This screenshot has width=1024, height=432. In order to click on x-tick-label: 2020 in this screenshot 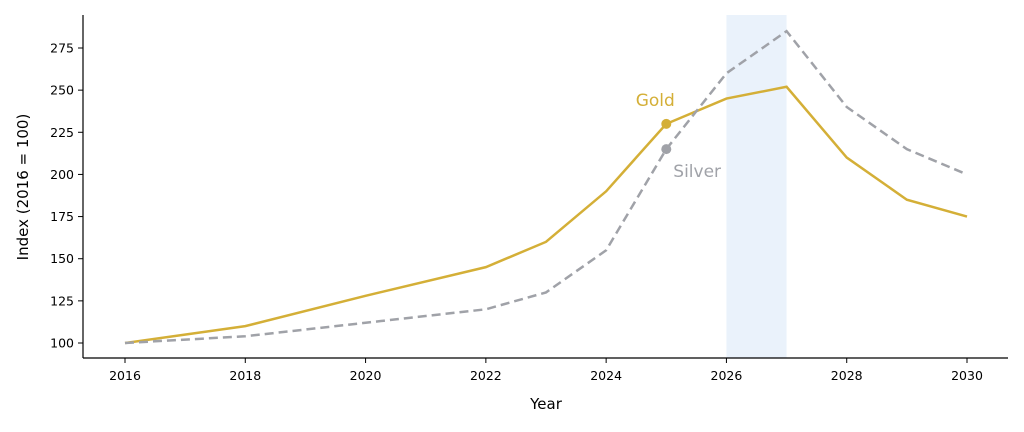, I will do `click(366, 375)`.